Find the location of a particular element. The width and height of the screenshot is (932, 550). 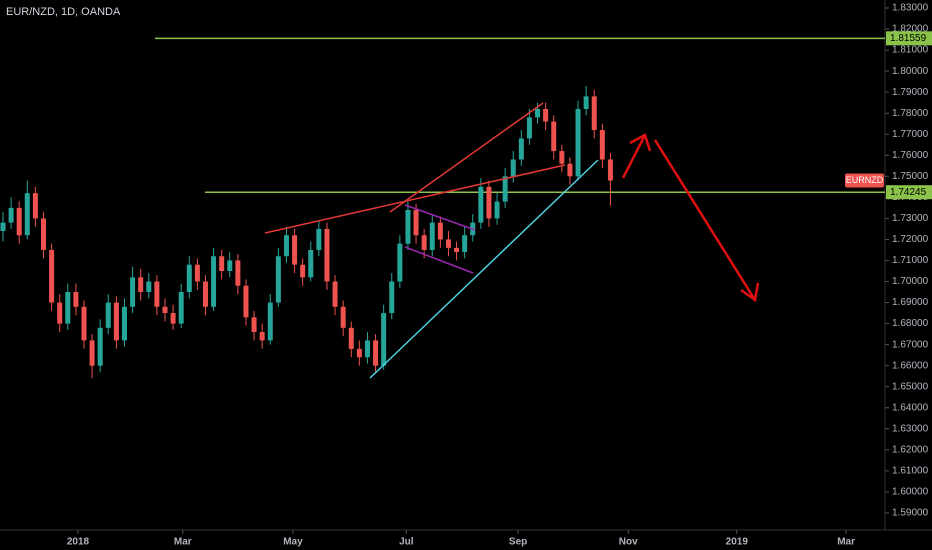

x-tick-label: Sep is located at coordinates (518, 542).